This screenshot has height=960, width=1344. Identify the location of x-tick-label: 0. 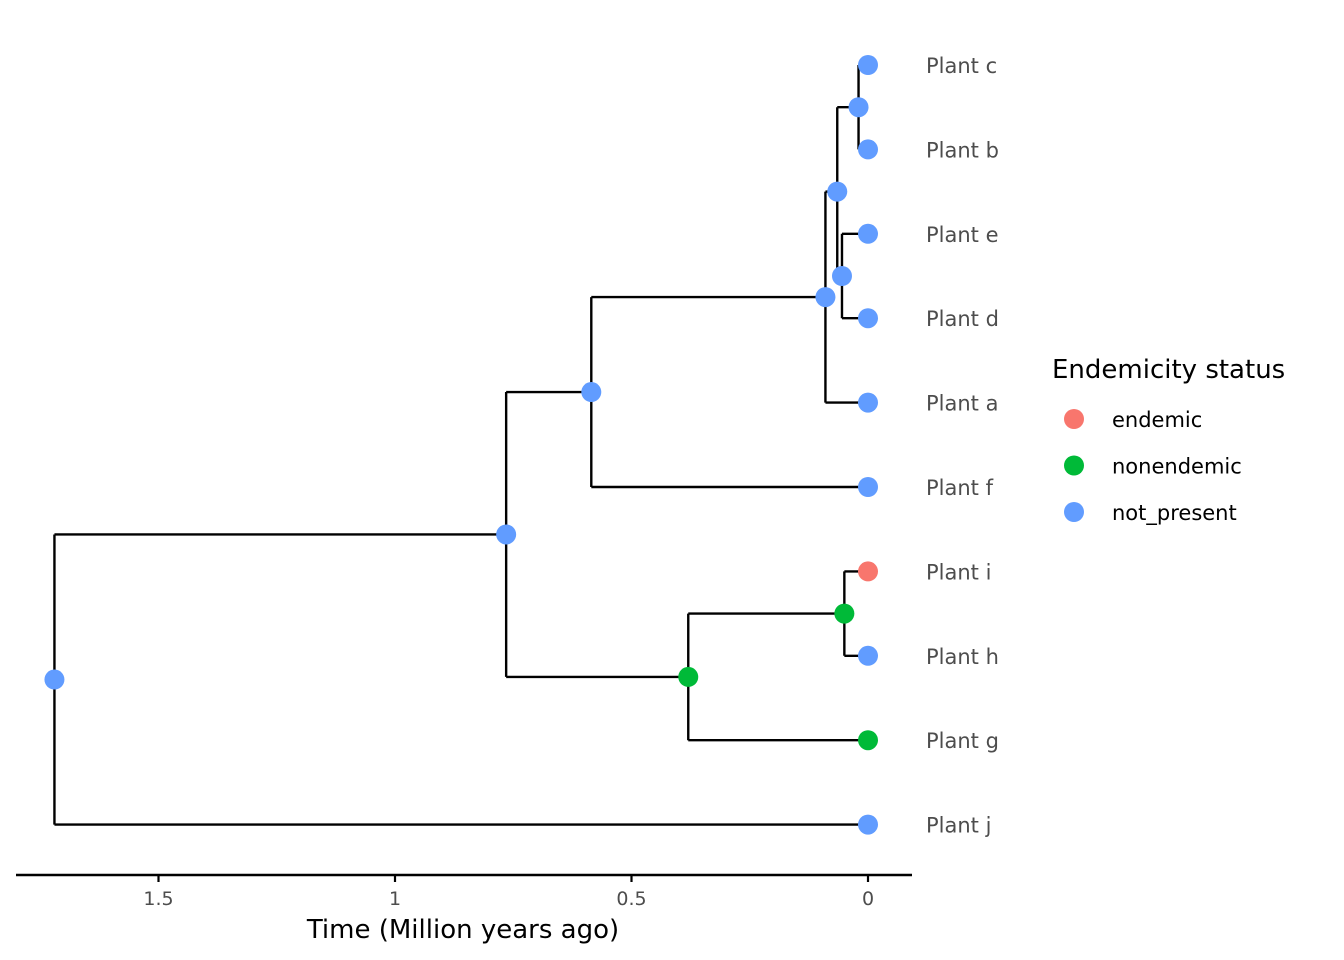
(868, 899).